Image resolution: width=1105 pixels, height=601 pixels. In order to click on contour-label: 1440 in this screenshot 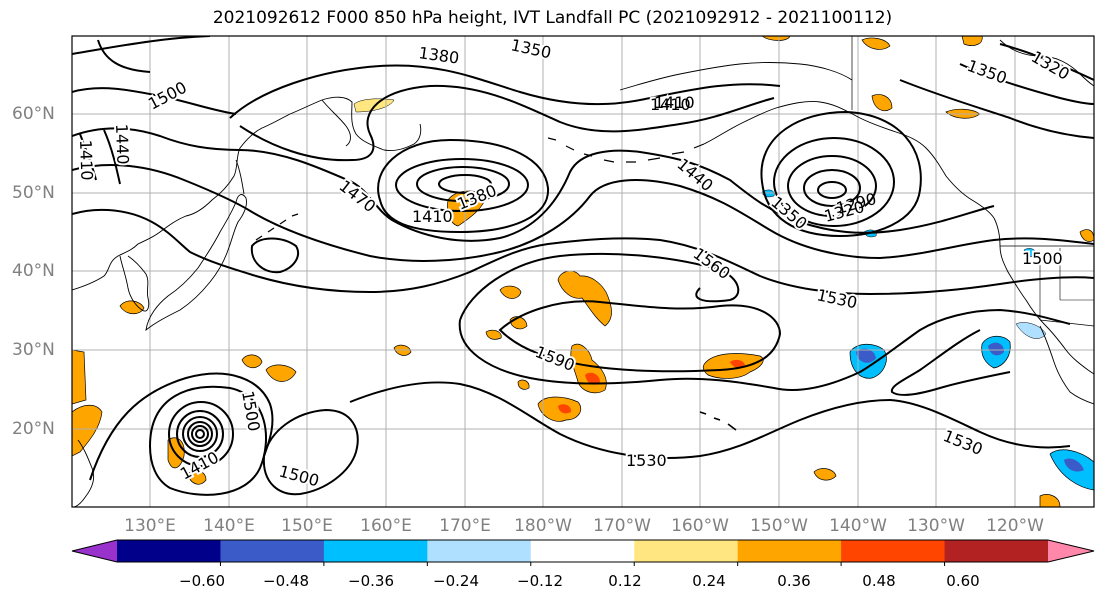, I will do `click(122, 143)`.